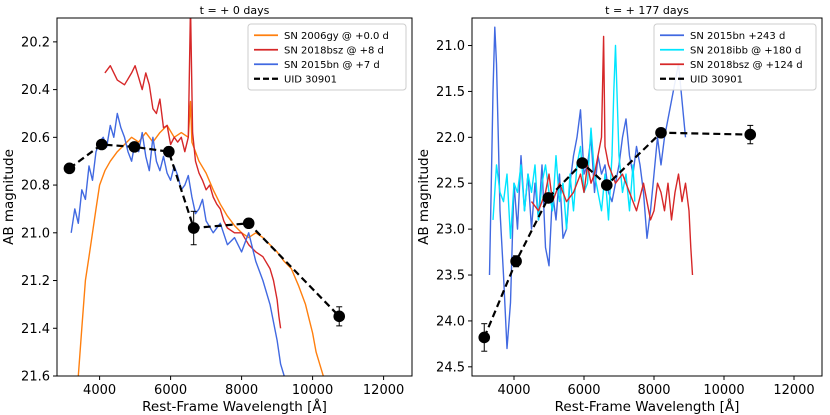  Describe the element at coordinates (450, 321) in the screenshot. I see `y-tick-label: 24.0` at that location.